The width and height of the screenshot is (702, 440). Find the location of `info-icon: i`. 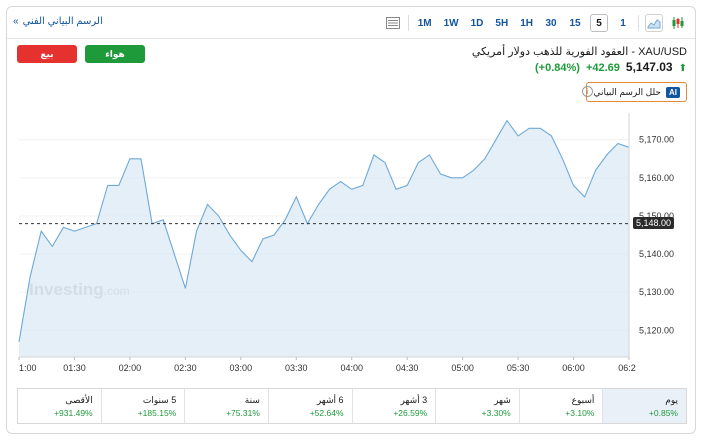

info-icon: i is located at coordinates (587, 91).